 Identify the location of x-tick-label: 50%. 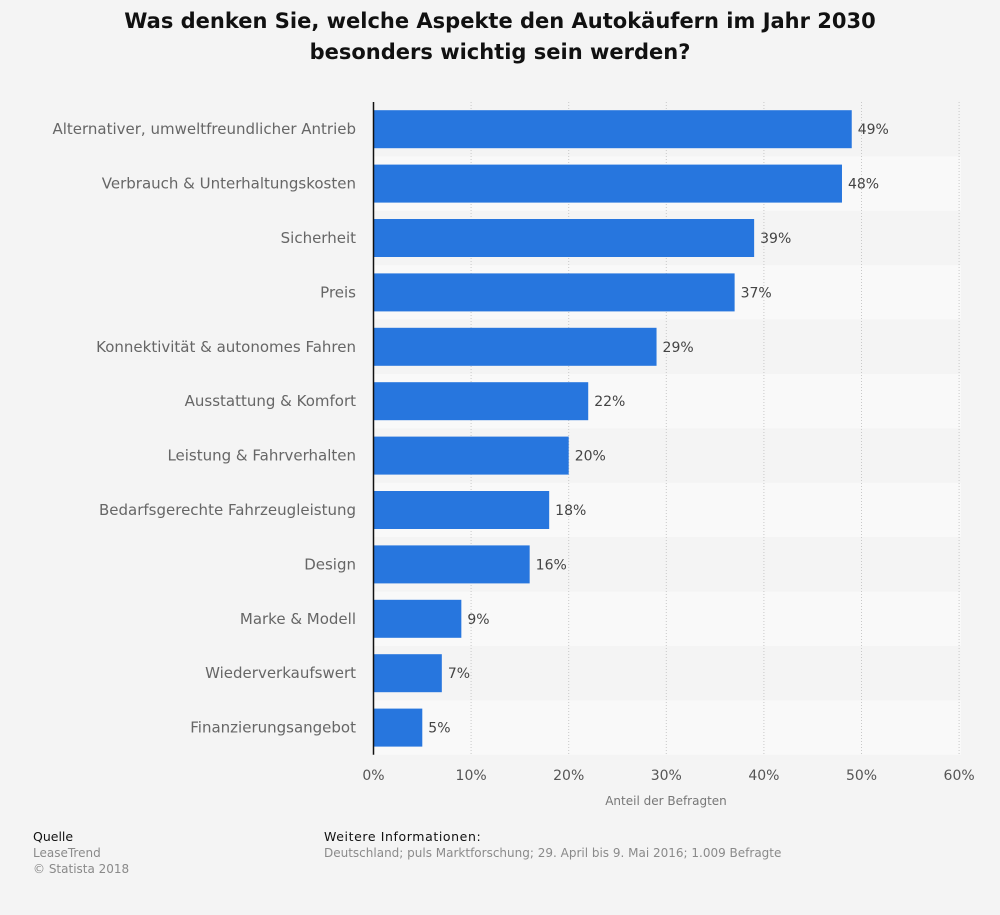
(861, 776).